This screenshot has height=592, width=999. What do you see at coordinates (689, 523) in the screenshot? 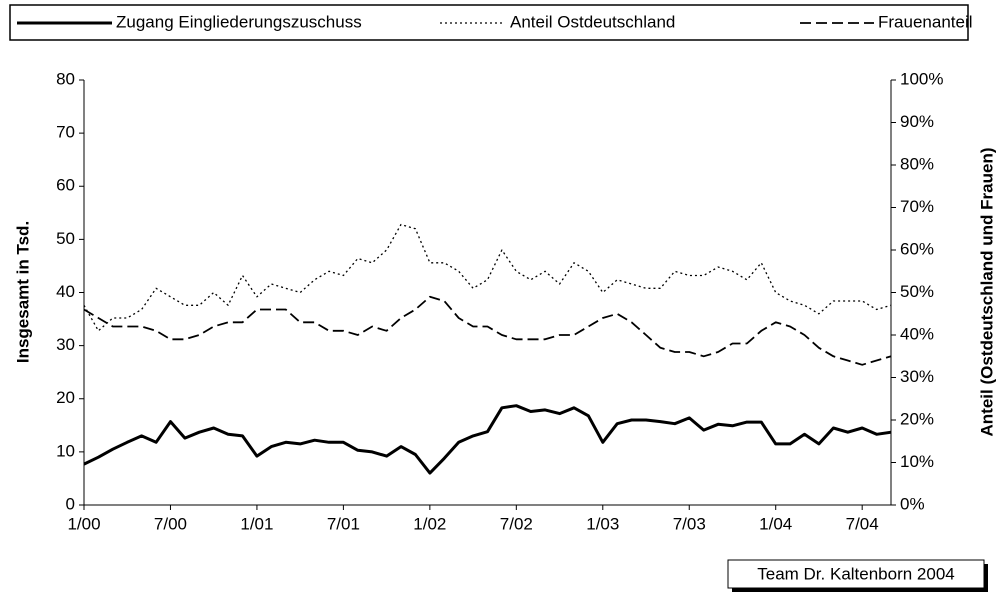
I see `x-tick-label: 7/03` at bounding box center [689, 523].